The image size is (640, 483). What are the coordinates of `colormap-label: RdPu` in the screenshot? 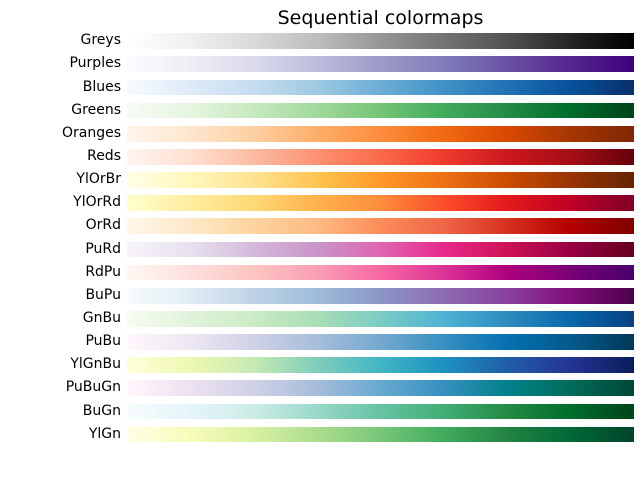 It's located at (103, 271).